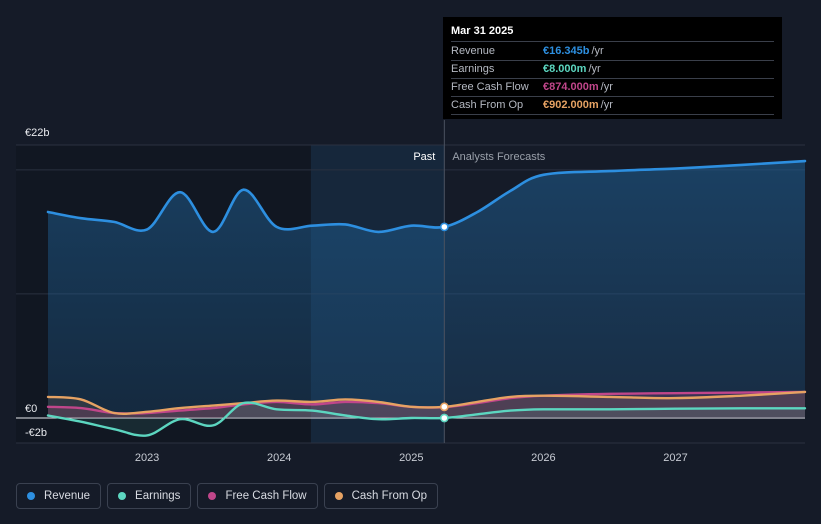  Describe the element at coordinates (158, 496) in the screenshot. I see `legend-label: Earnings` at that location.